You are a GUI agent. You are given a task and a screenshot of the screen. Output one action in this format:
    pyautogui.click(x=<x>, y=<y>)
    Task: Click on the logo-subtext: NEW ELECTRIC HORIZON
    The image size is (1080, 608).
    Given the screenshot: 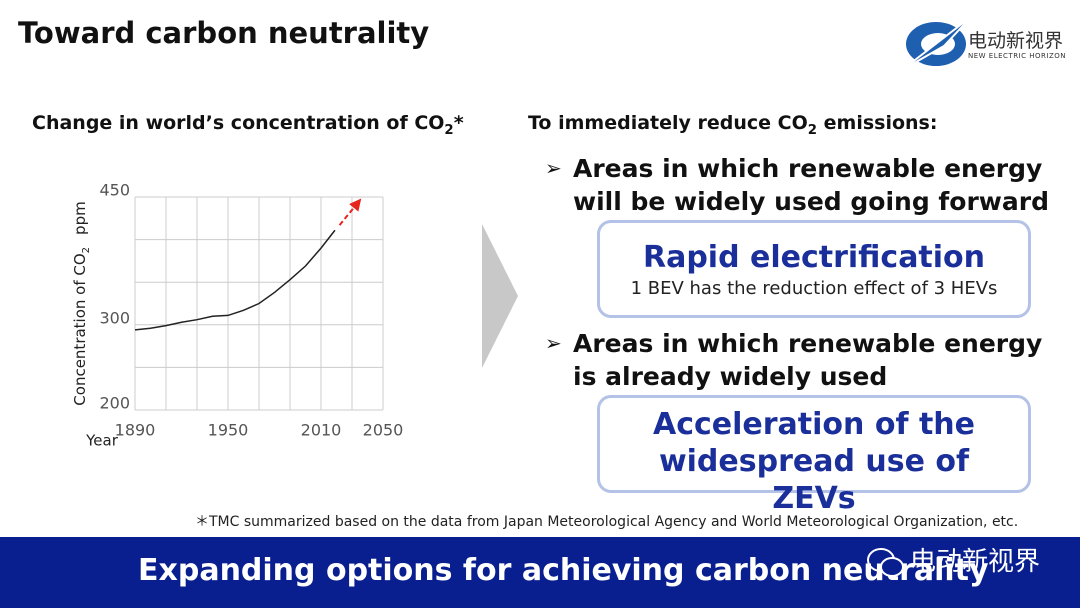 What is the action you would take?
    pyautogui.click(x=1017, y=56)
    